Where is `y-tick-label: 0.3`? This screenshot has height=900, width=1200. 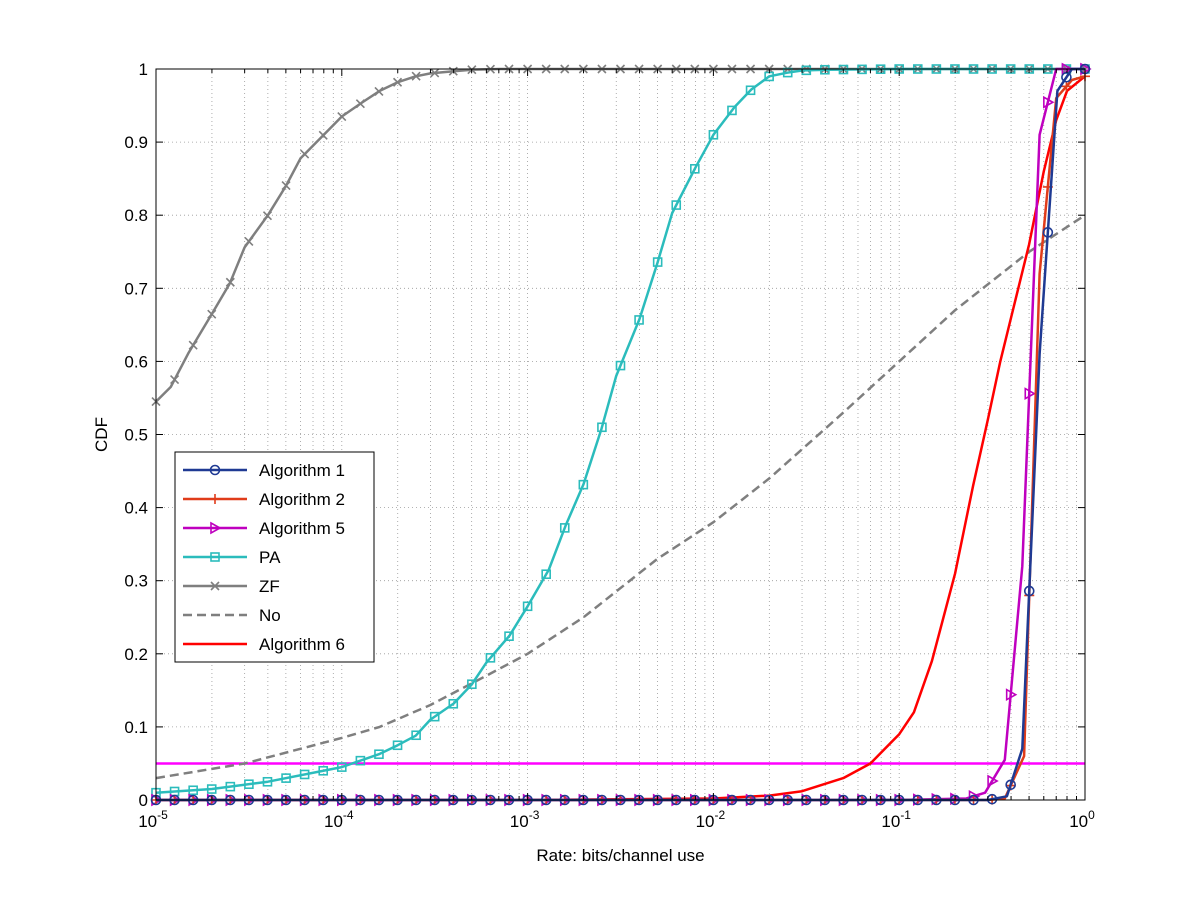
y-tick-label: 0.3 is located at coordinates (136, 581).